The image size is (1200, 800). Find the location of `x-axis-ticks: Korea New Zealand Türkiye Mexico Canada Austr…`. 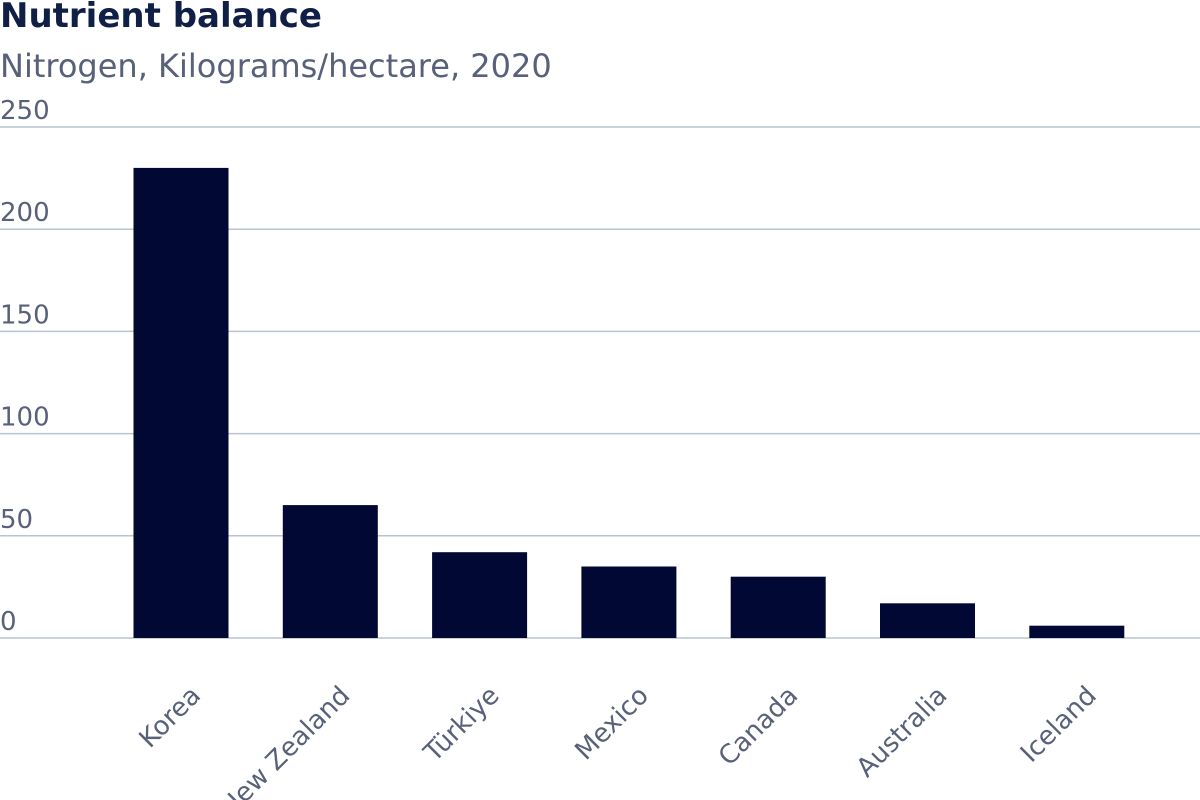

x-axis-ticks: Korea New Zealand Türkiye Mexico Canada Austr… is located at coordinates (618, 740).